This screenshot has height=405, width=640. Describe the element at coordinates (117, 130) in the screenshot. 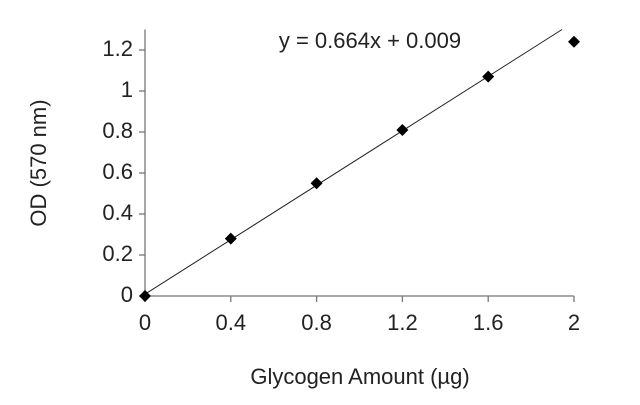

I see `y-tick-label: 0.8` at that location.